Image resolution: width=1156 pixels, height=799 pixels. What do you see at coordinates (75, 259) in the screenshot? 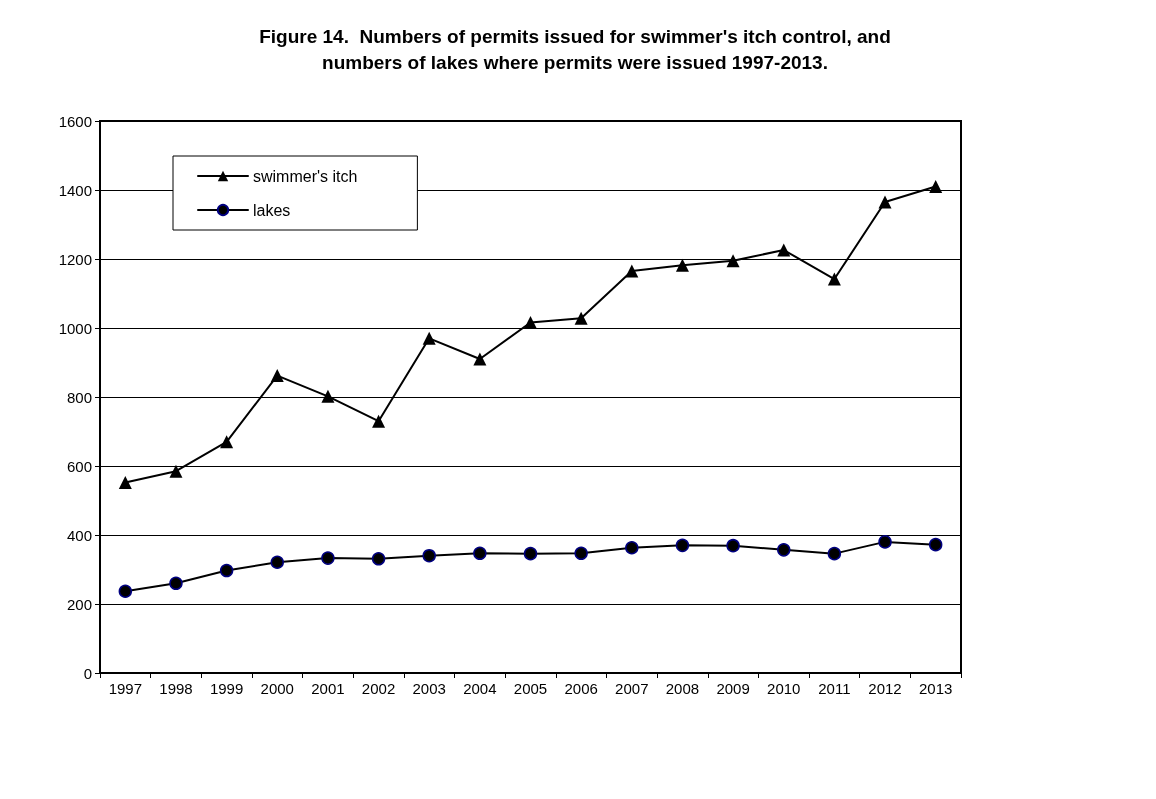
I see `y-tick-label: 1200` at bounding box center [75, 259].